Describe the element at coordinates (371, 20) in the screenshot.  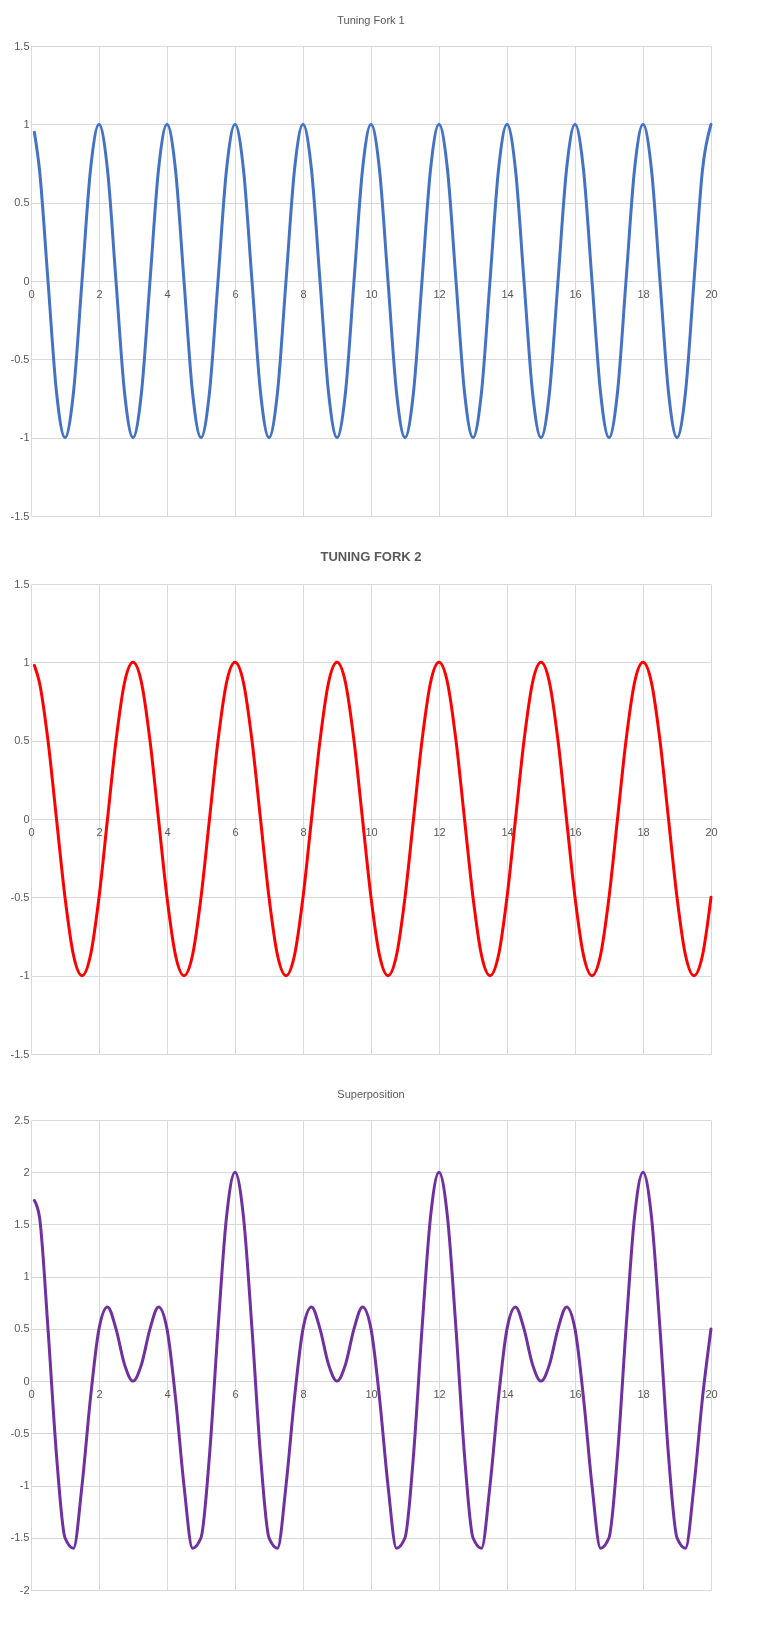
I see `chart-title: Tuning Fork 1` at that location.